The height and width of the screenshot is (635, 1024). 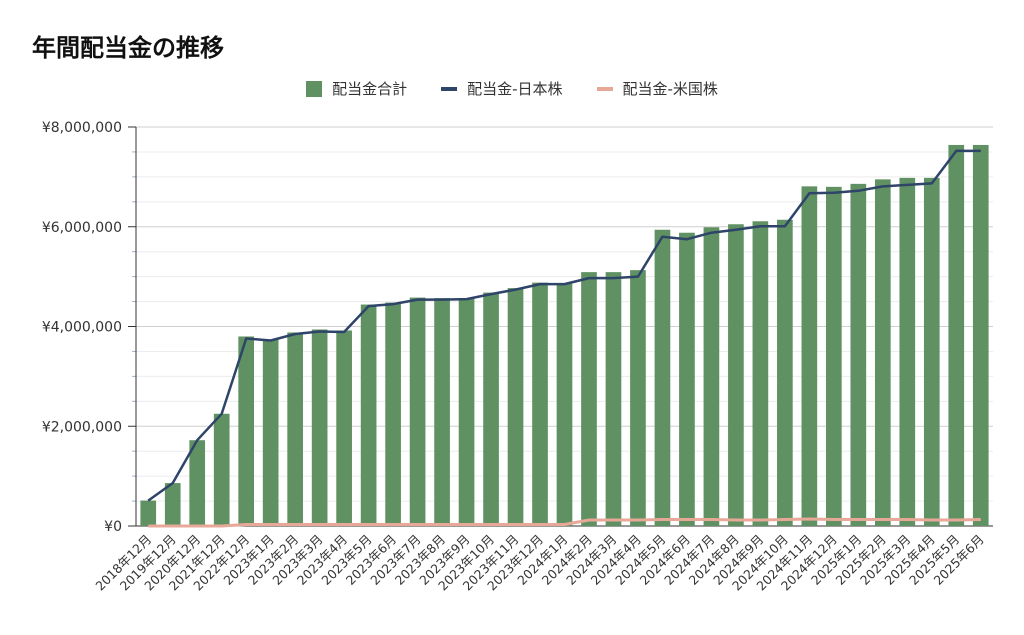 What do you see at coordinates (449, 88) in the screenshot?
I see `legend-swatch-japan` at bounding box center [449, 88].